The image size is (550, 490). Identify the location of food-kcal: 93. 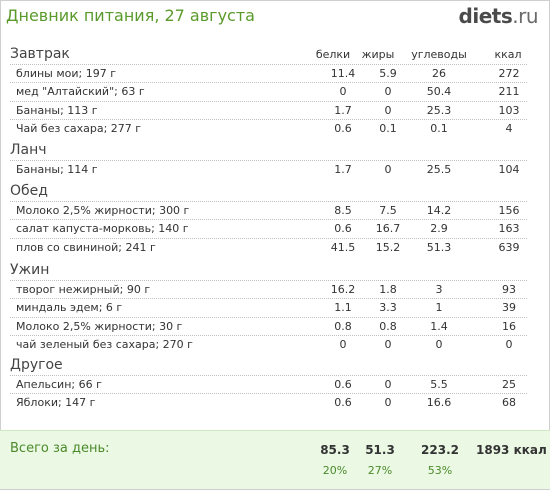
(509, 289).